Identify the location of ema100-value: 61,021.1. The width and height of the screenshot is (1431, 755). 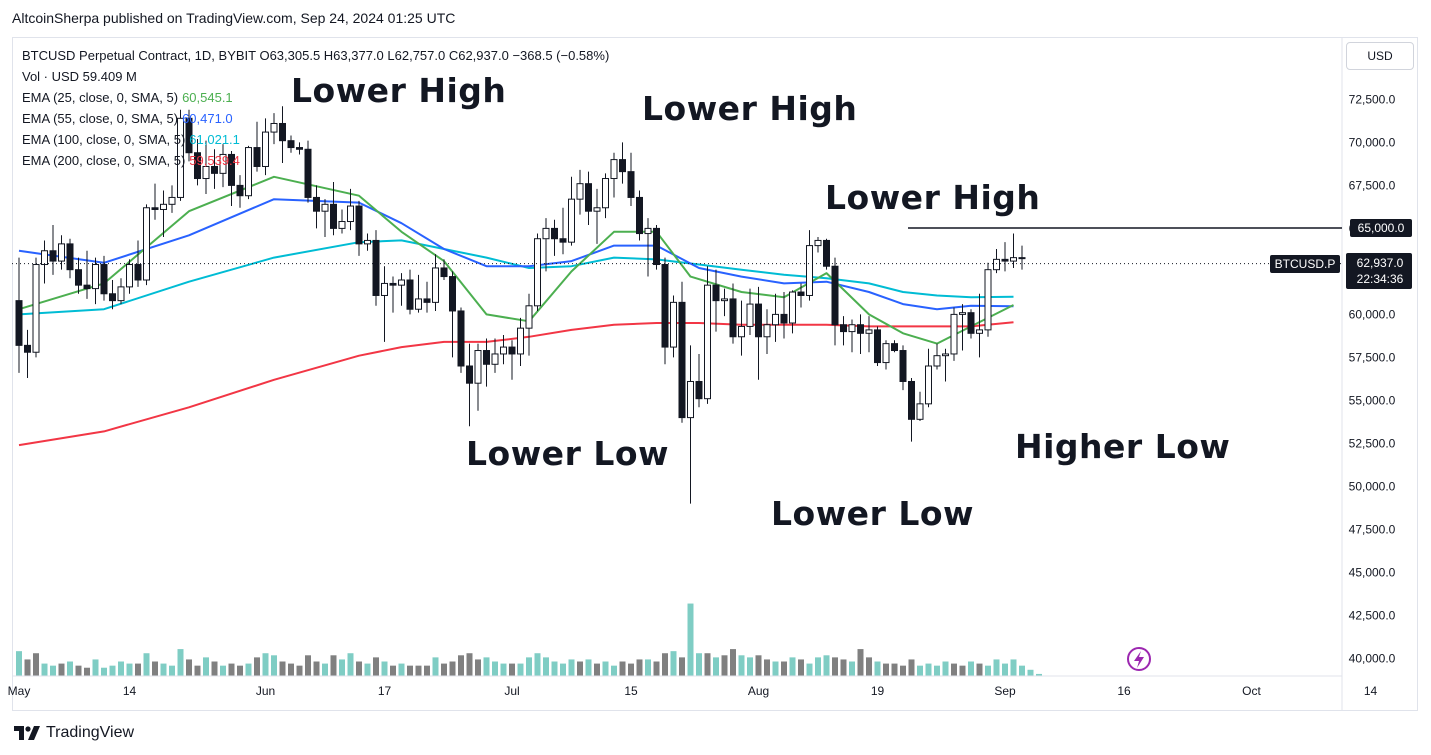
(214, 139).